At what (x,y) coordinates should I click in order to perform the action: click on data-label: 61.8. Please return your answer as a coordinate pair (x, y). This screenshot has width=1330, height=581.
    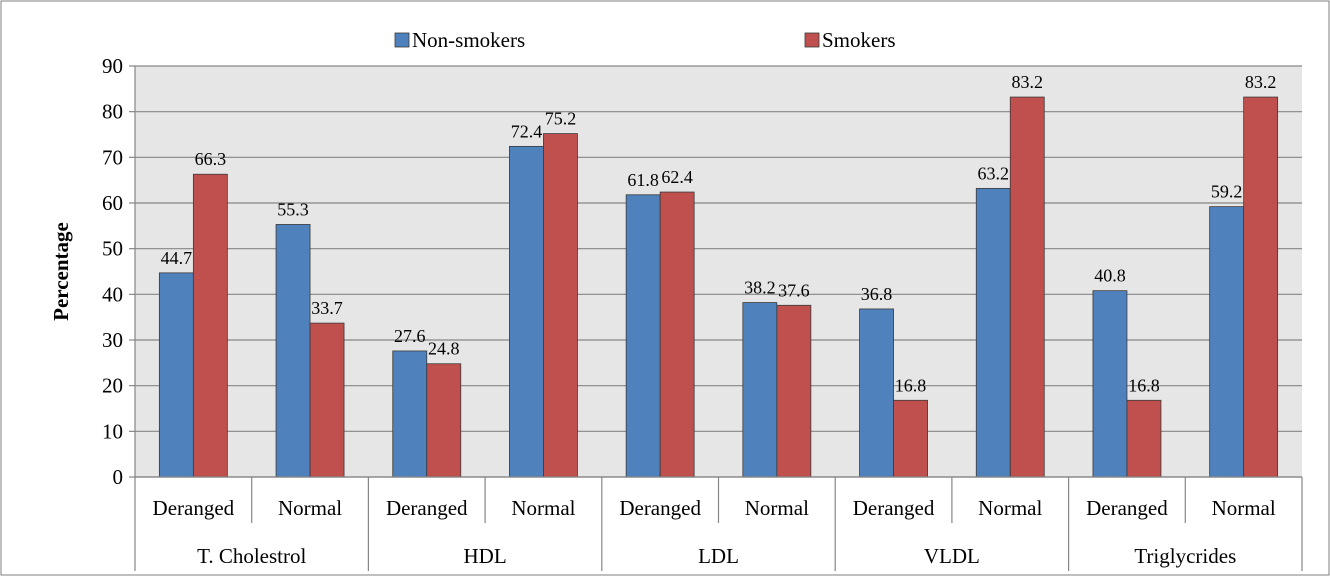
    Looking at the image, I should click on (643, 180).